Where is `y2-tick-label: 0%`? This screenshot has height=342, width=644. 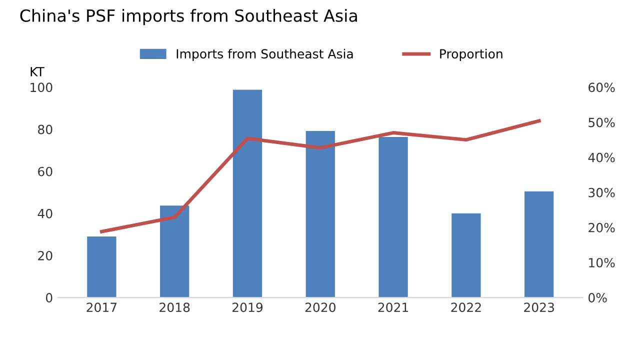 y2-tick-label: 0% is located at coordinates (597, 297).